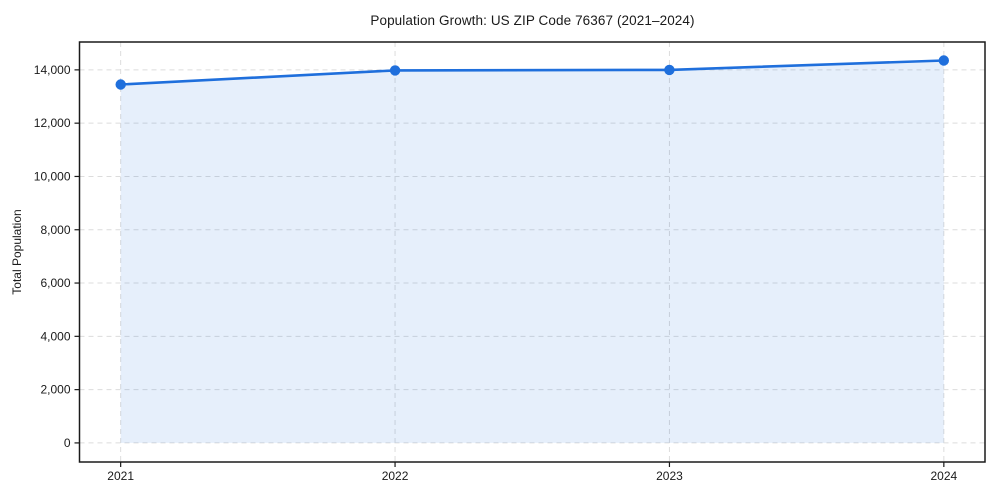 The height and width of the screenshot is (500, 1000). I want to click on y-tick-label: 6,000, so click(55, 283).